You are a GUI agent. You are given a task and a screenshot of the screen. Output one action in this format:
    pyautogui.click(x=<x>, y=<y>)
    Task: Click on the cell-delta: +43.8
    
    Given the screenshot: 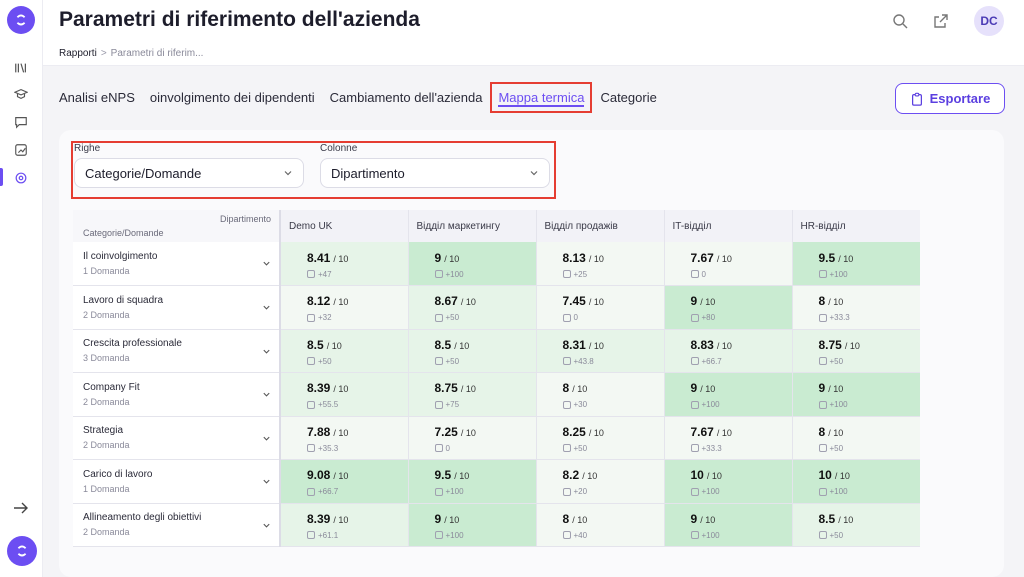 What is the action you would take?
    pyautogui.click(x=583, y=361)
    